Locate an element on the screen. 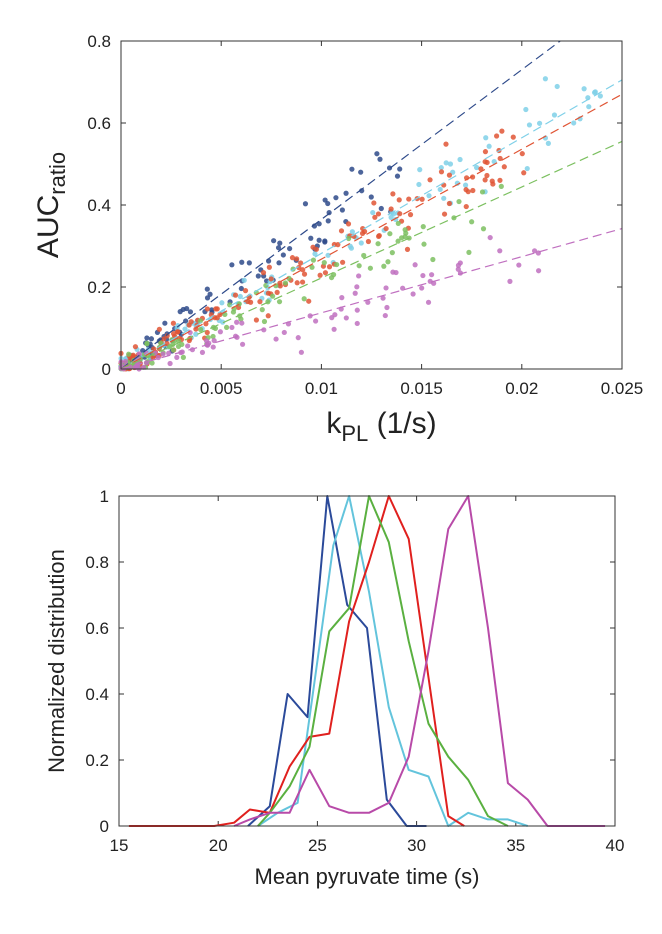 This screenshot has width=662, height=934. scatter-series-magenta is located at coordinates (330, 303).